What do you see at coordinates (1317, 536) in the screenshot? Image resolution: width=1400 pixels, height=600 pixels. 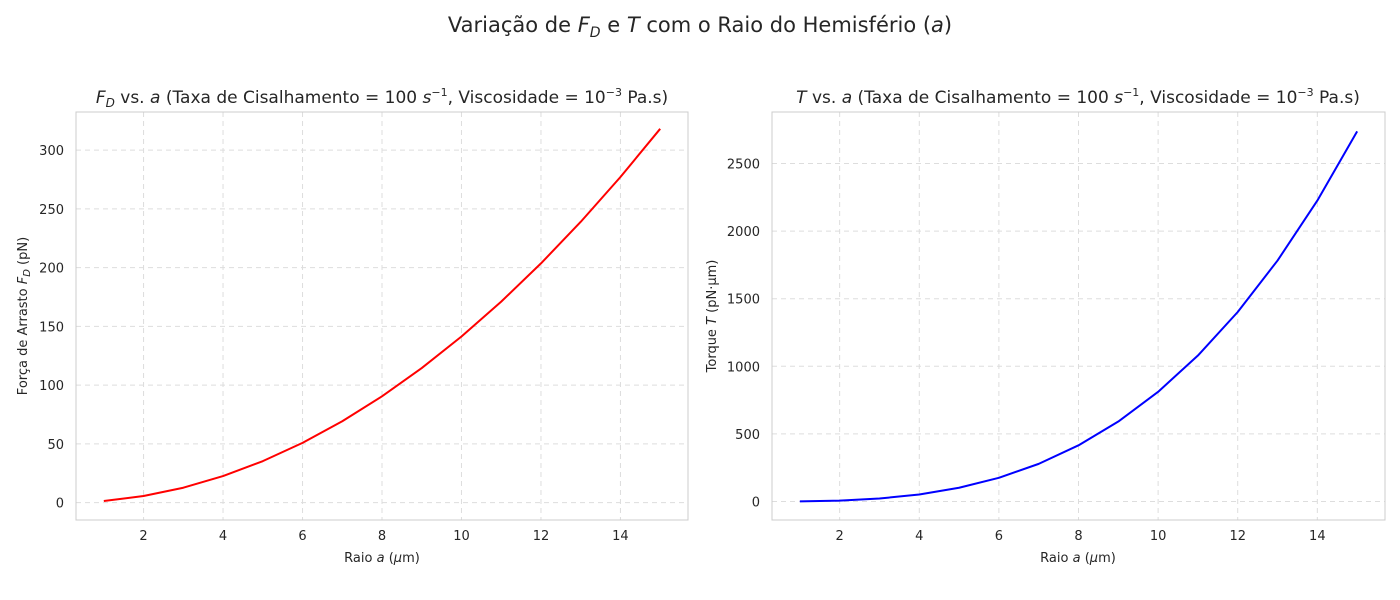 I see `torque-x-tick-label: 14` at bounding box center [1317, 536].